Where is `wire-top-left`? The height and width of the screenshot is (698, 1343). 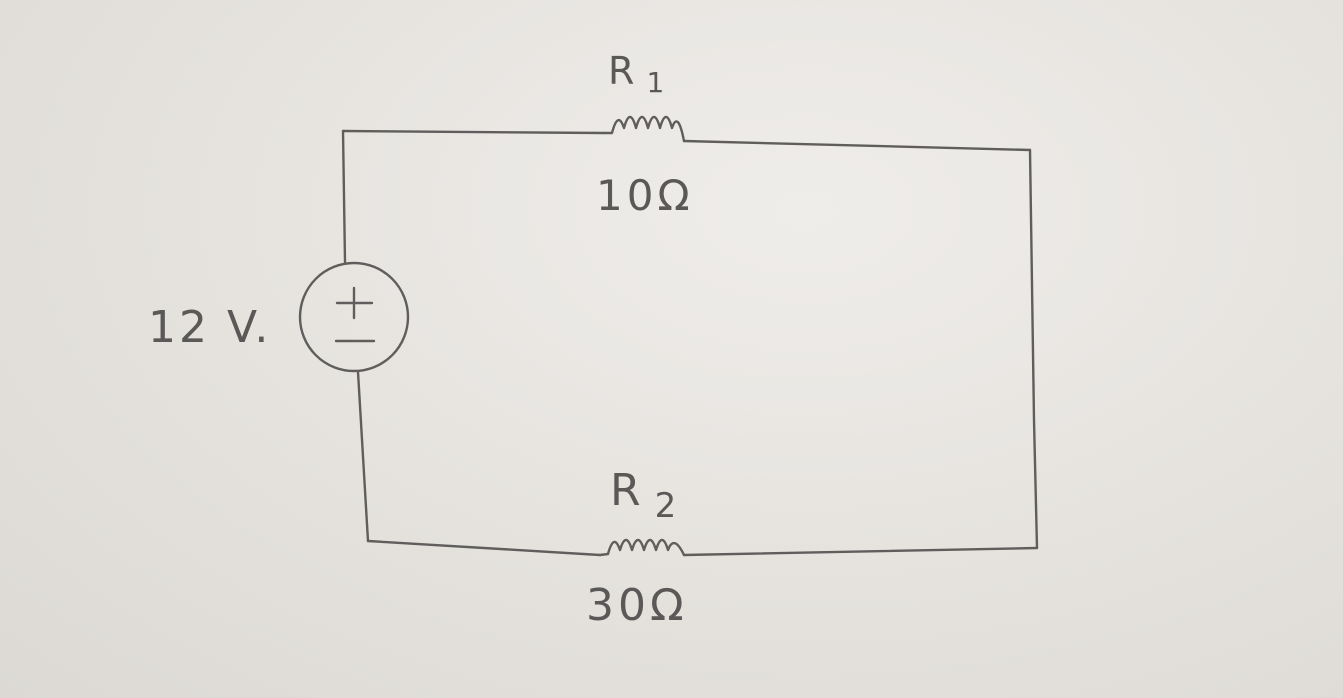 wire-top-left is located at coordinates (473, 132).